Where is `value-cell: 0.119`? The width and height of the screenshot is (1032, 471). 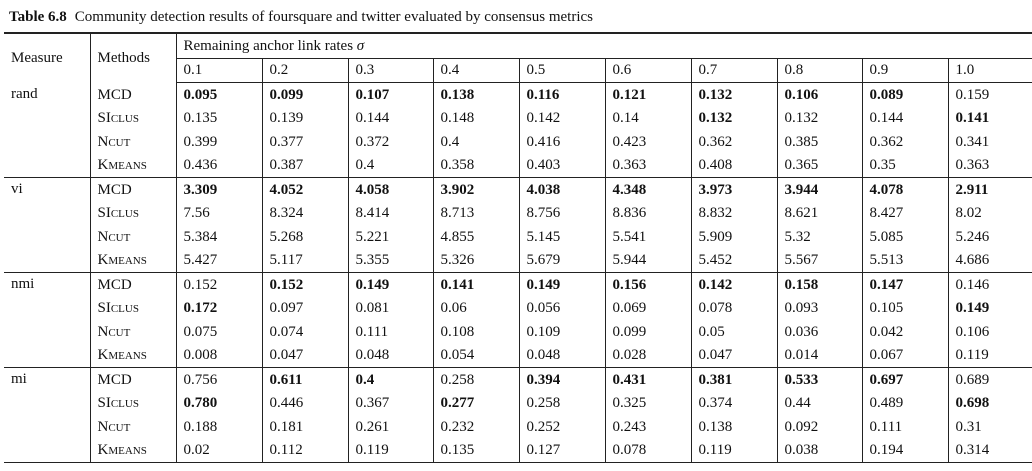
value-cell: 0.119 is located at coordinates (390, 450).